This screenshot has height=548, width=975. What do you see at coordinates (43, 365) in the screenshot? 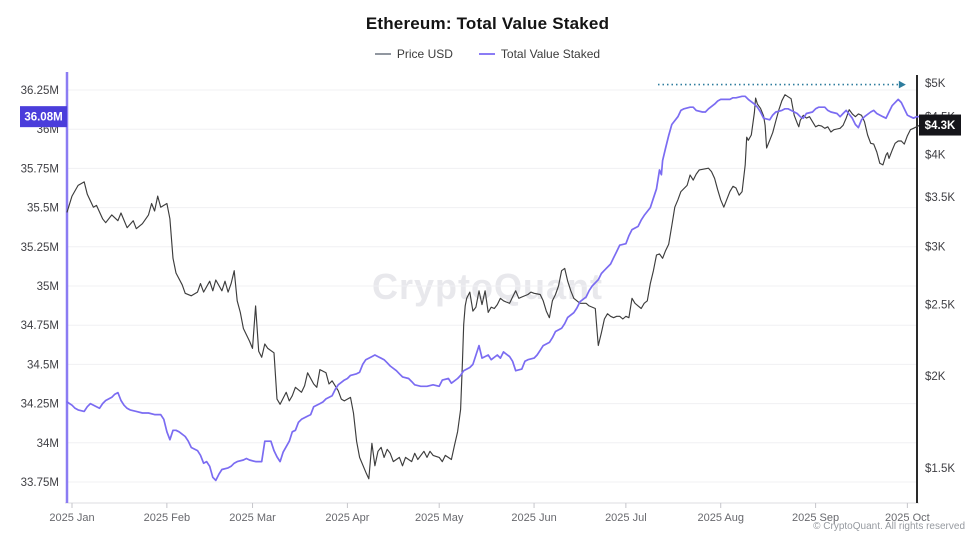
I see `left-axis-label: 34.5M` at bounding box center [43, 365].